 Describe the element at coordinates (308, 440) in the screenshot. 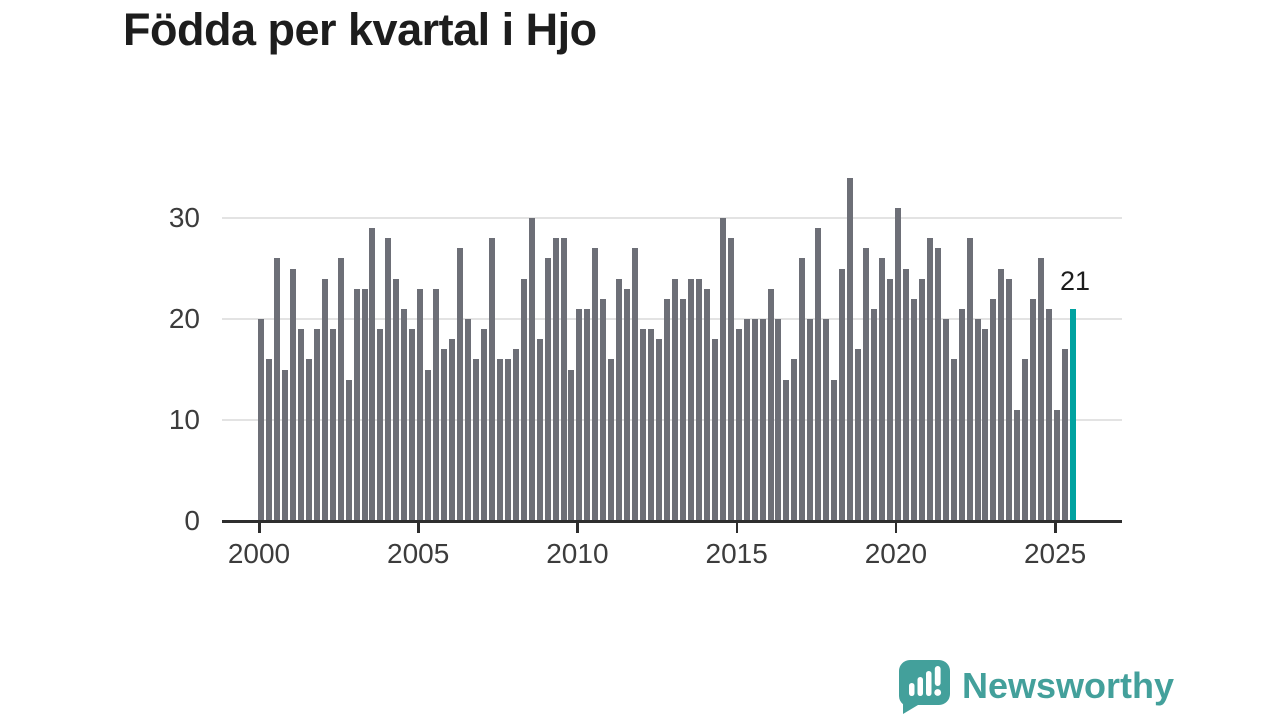

I see `bar-2001-q3` at that location.